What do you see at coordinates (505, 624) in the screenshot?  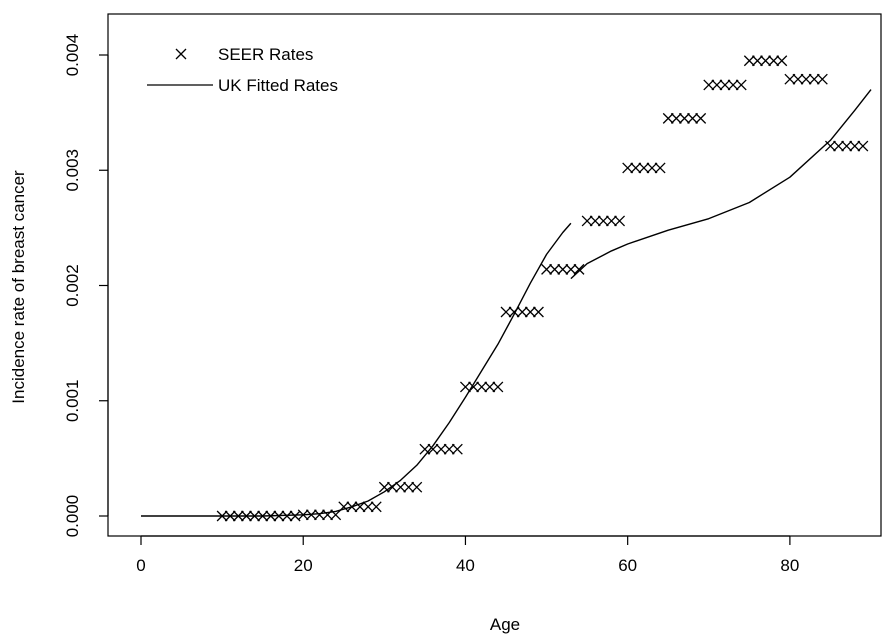 I see `x-axis-label: Age` at bounding box center [505, 624].